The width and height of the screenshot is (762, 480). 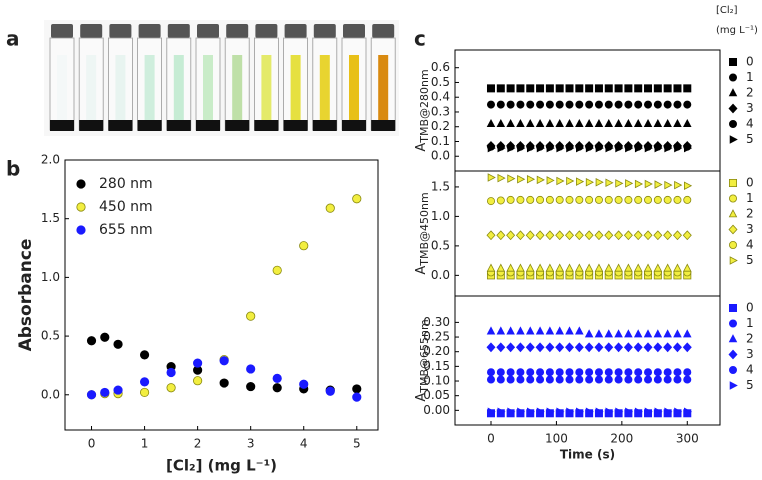 I want to click on legend-label: 2, so click(x=750, y=93).